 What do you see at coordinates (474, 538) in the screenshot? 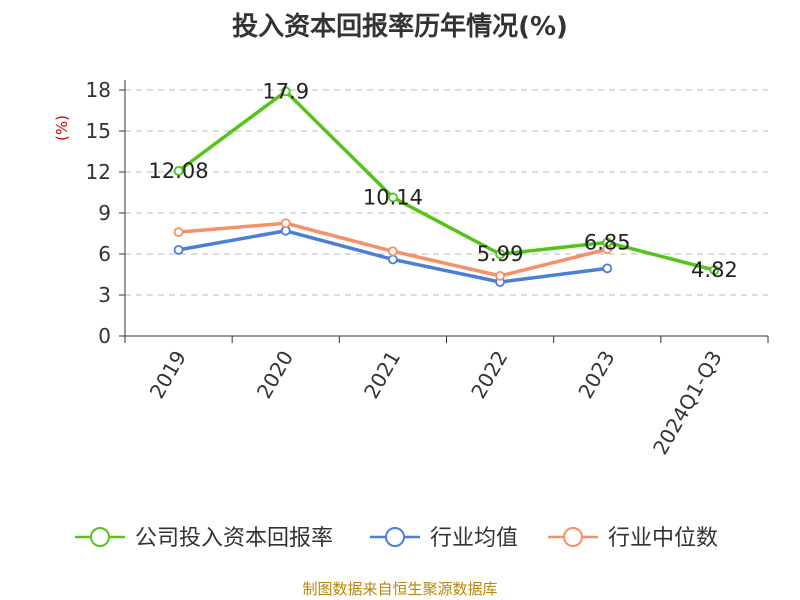
I see `legend-label: 行业均值` at bounding box center [474, 538].